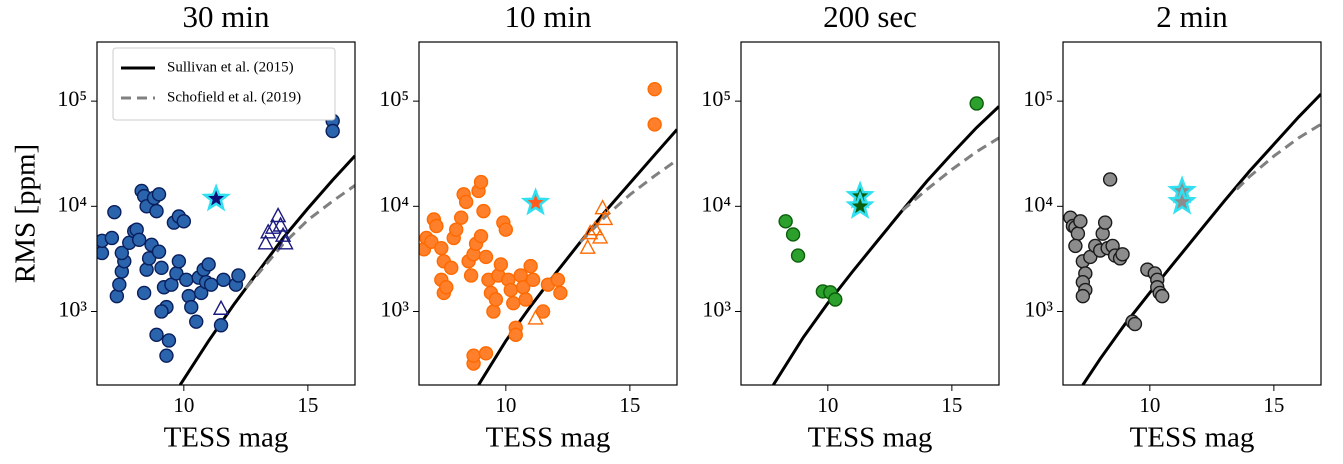 The image size is (1343, 464). I want to click on panel-title: 30 min, so click(226, 17).